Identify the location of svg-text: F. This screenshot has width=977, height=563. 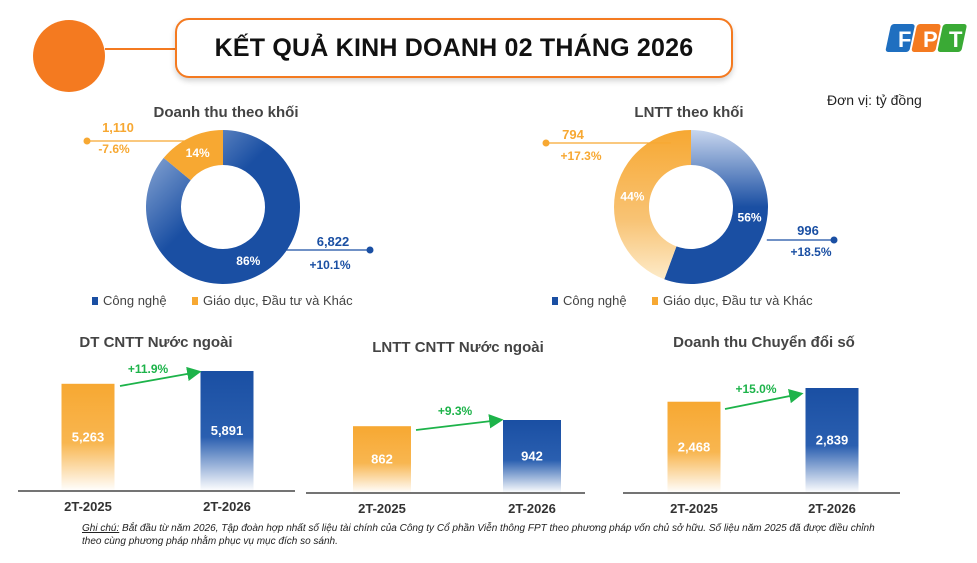
(904, 39).